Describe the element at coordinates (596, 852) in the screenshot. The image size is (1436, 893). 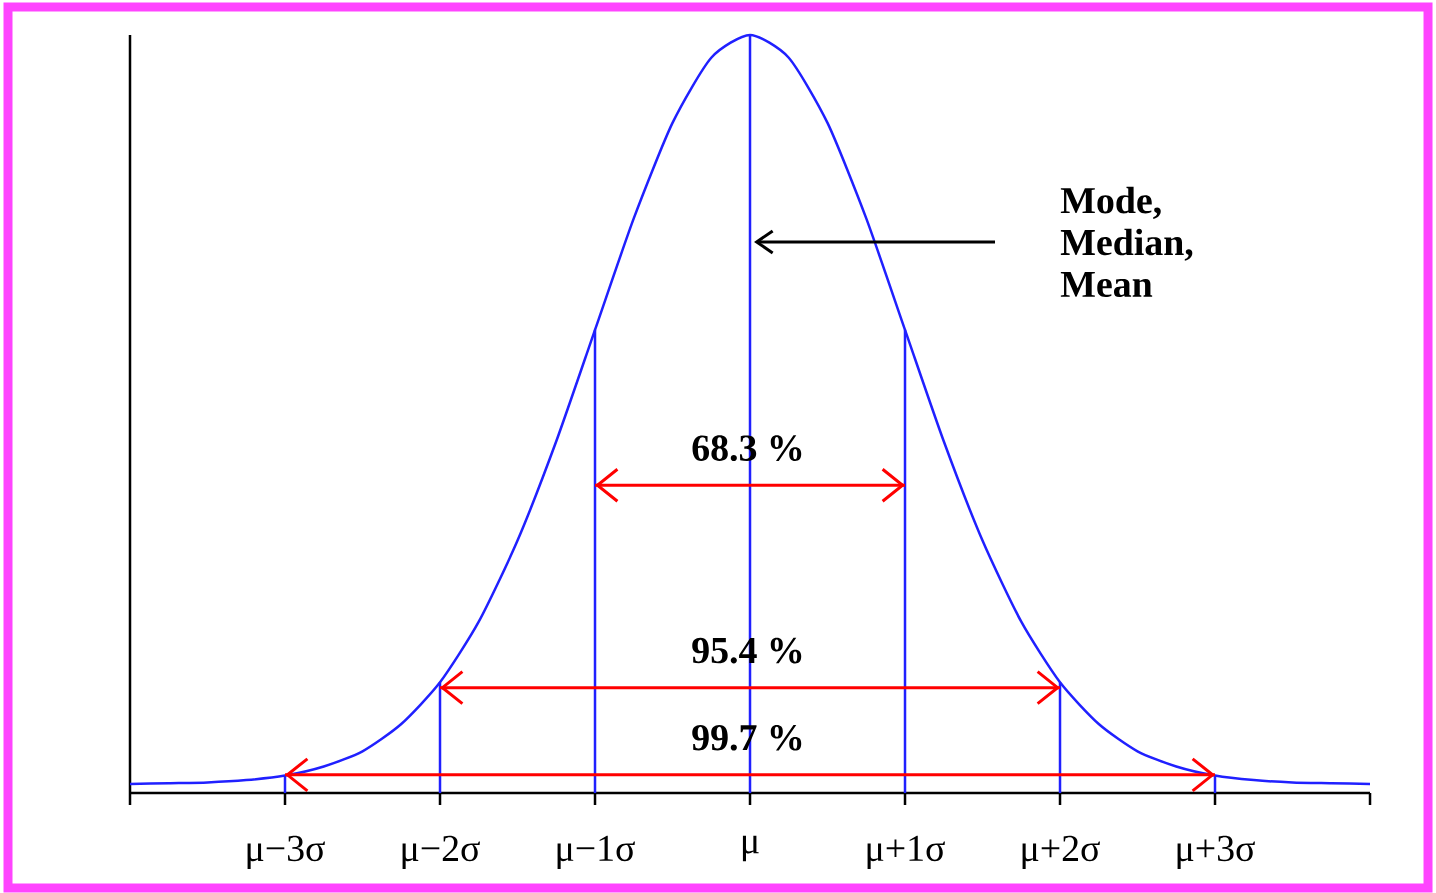
I see `x-tick-label: μ−1σ` at that location.